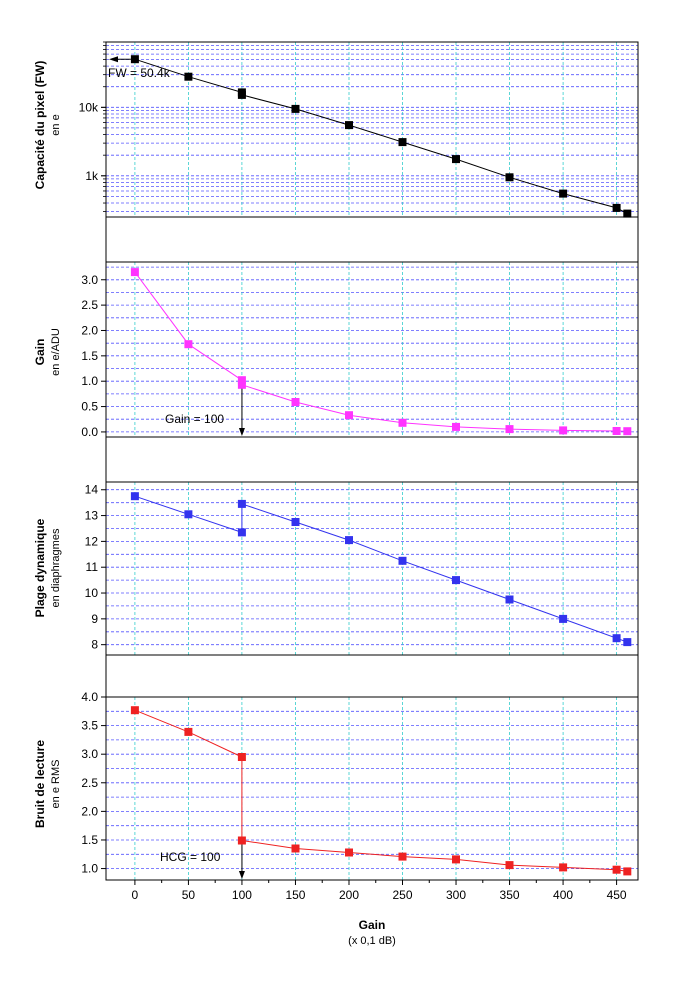  I want to click on panel-fw-grid, so click(372, 129).